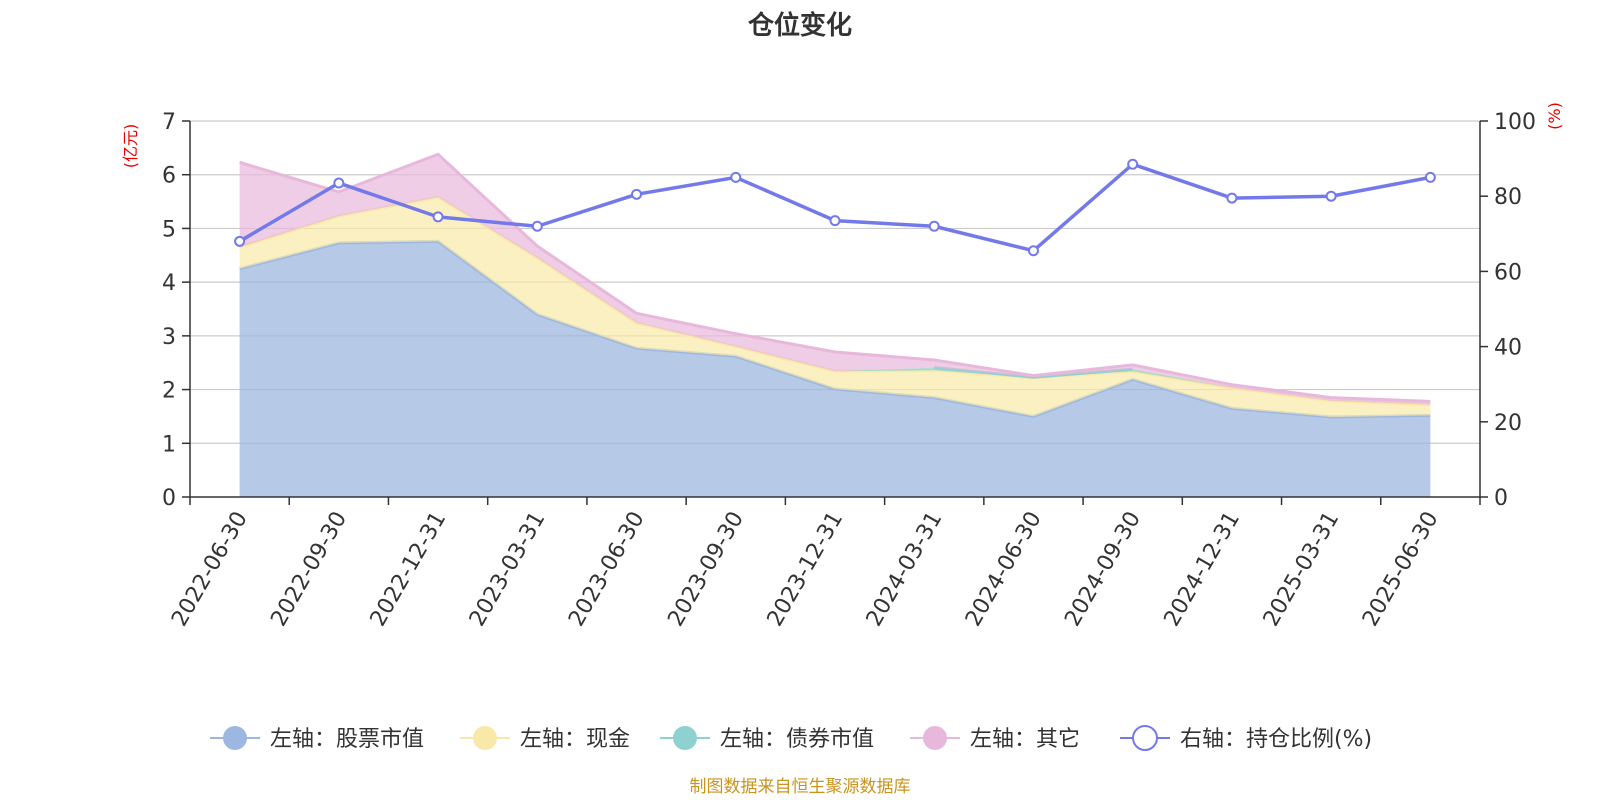 The height and width of the screenshot is (800, 1600). Describe the element at coordinates (706, 569) in the screenshot. I see `x-tick-label: 2023-09-30` at that location.